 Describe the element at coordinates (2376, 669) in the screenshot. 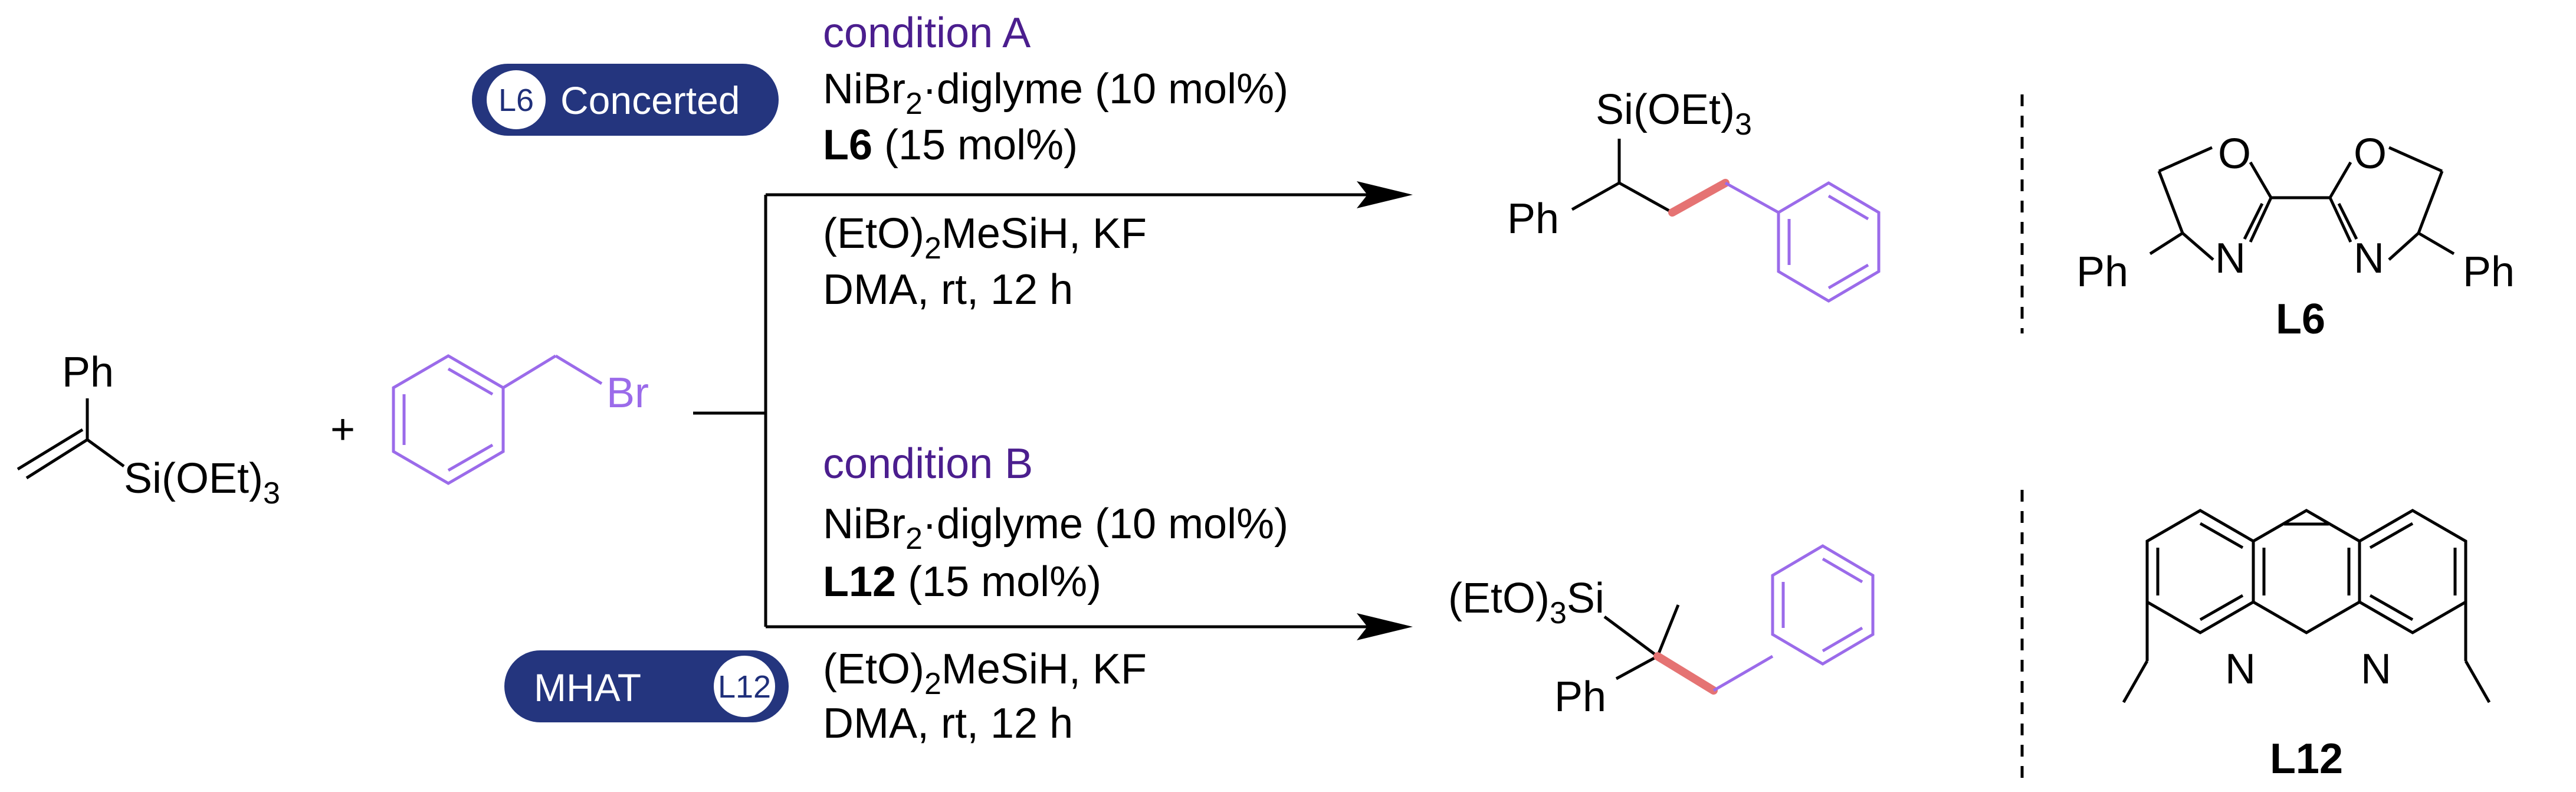

I see `ligand-l12-nitrogen-right: N` at that location.